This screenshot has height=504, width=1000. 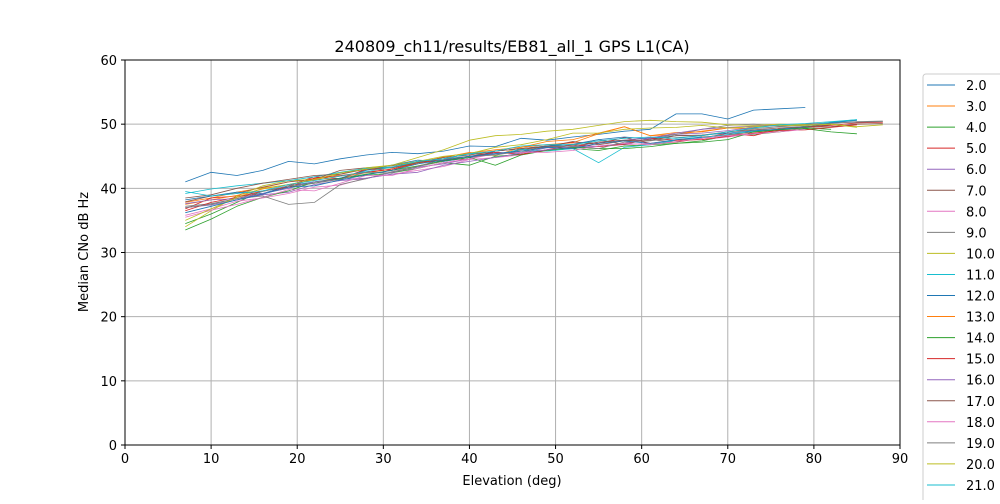 What do you see at coordinates (84, 252) in the screenshot?
I see `y-axis-label: Median CNo dB Hz` at bounding box center [84, 252].